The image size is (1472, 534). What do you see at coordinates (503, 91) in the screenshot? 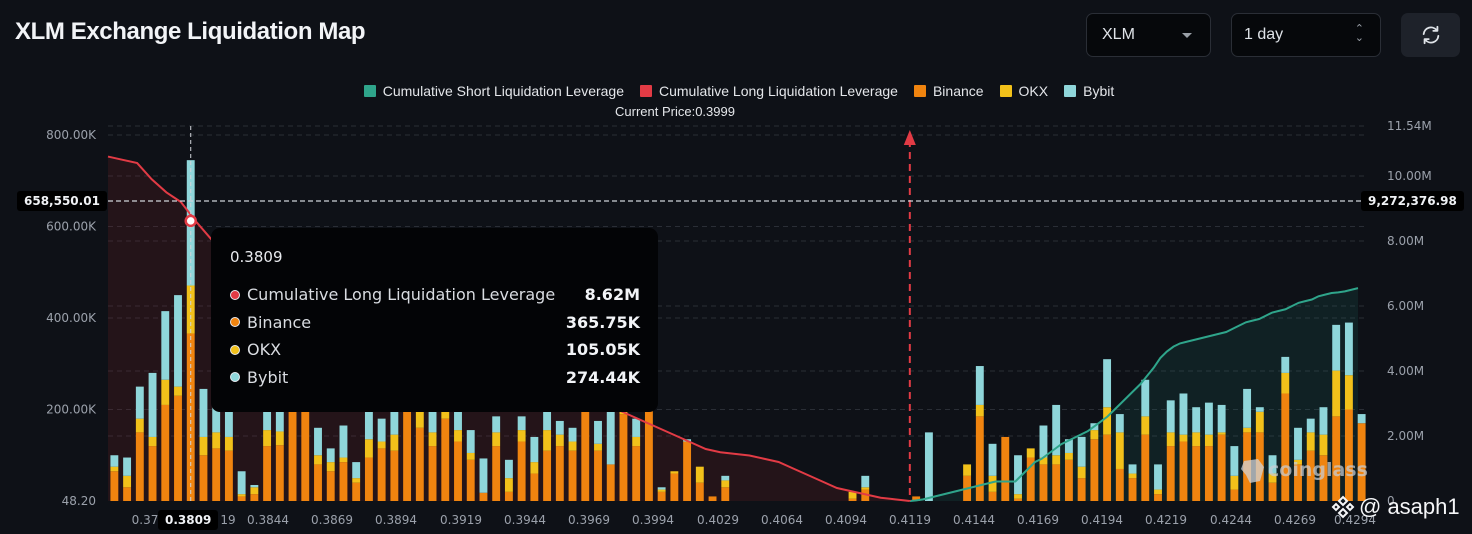
I see `legend-label: Cumulative Short Liquidation Leverage` at bounding box center [503, 91].